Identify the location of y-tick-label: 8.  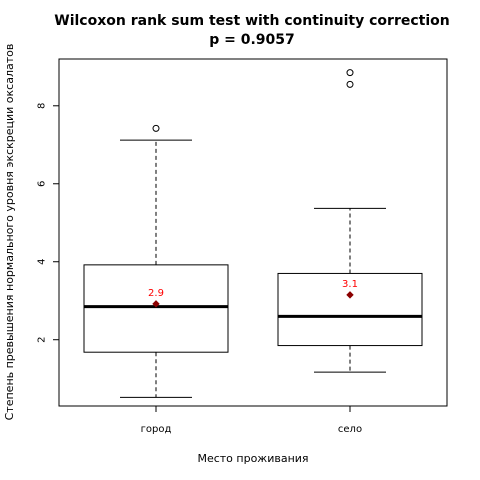
(42, 106).